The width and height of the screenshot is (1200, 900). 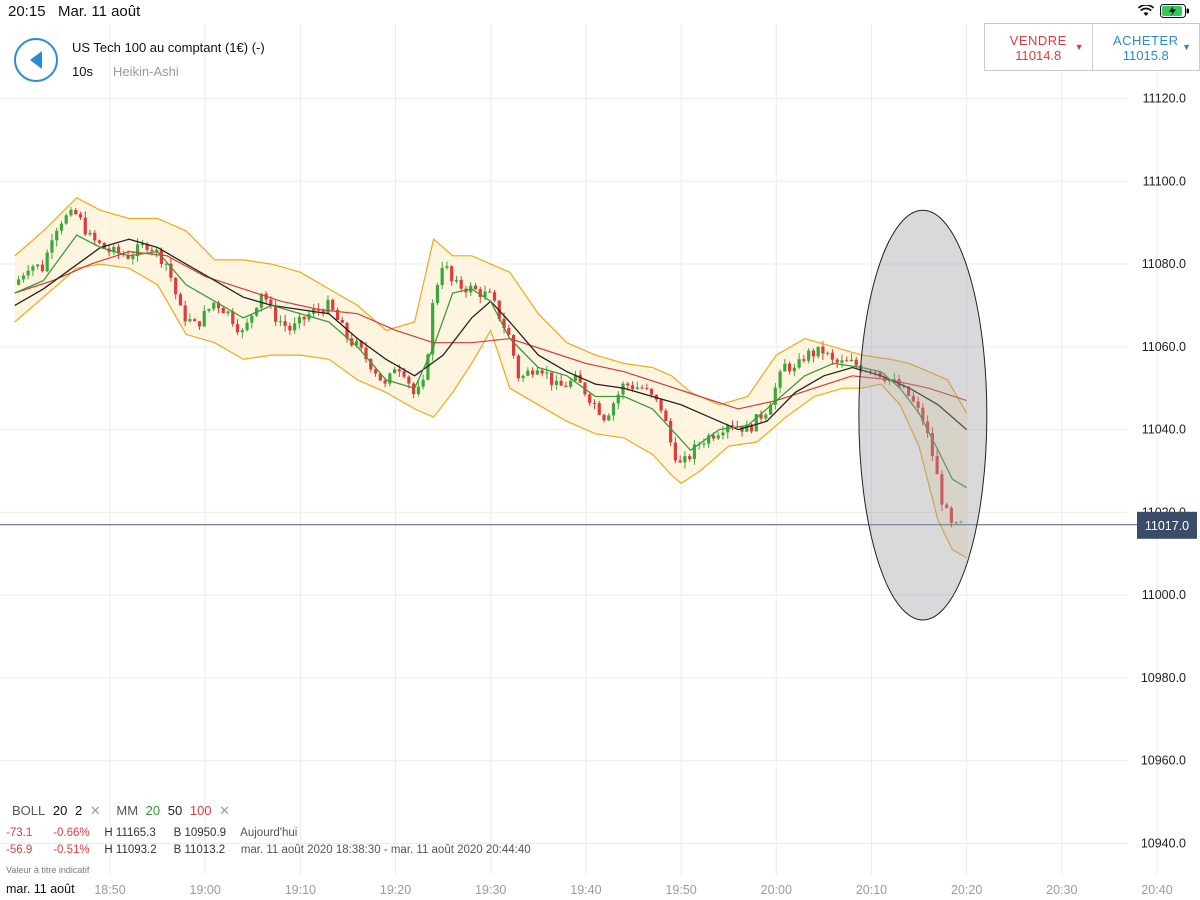 I want to click on mm100-value: 100, so click(x=200, y=810).